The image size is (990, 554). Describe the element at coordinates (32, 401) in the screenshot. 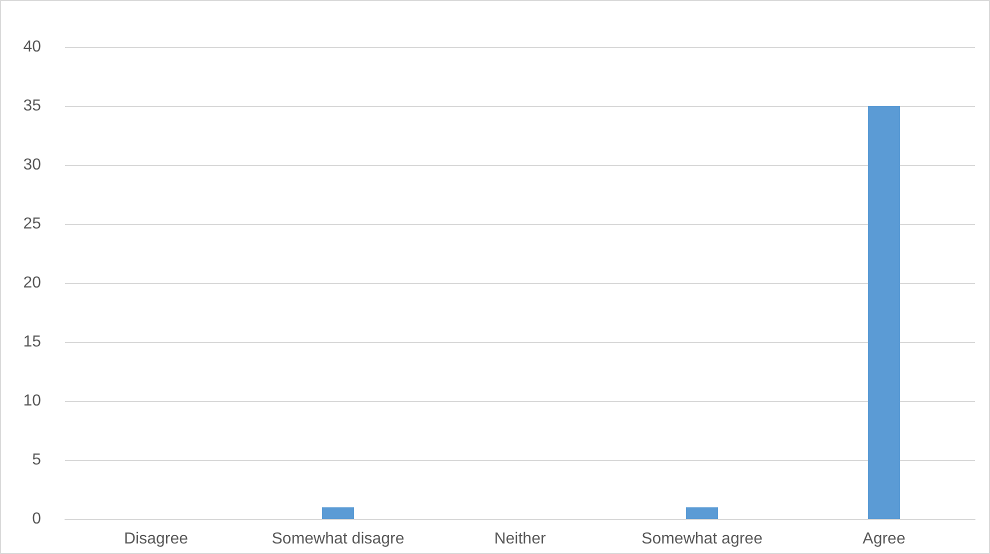

I see `y-tick-label: 10` at that location.